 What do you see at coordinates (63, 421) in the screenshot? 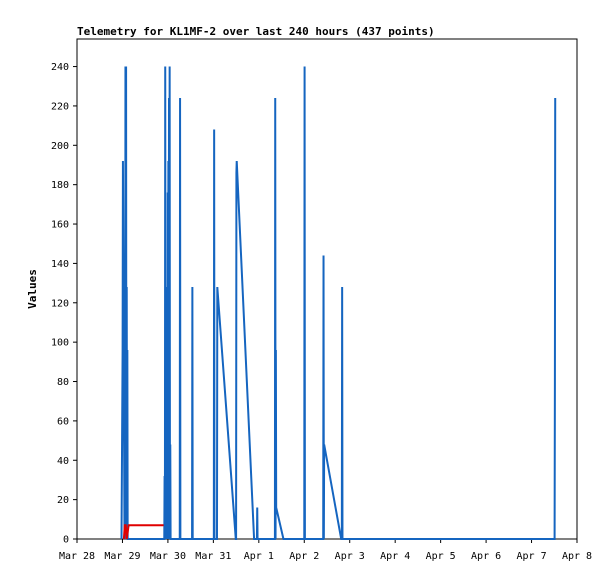
I see `y-tick-label: 60` at bounding box center [63, 421].